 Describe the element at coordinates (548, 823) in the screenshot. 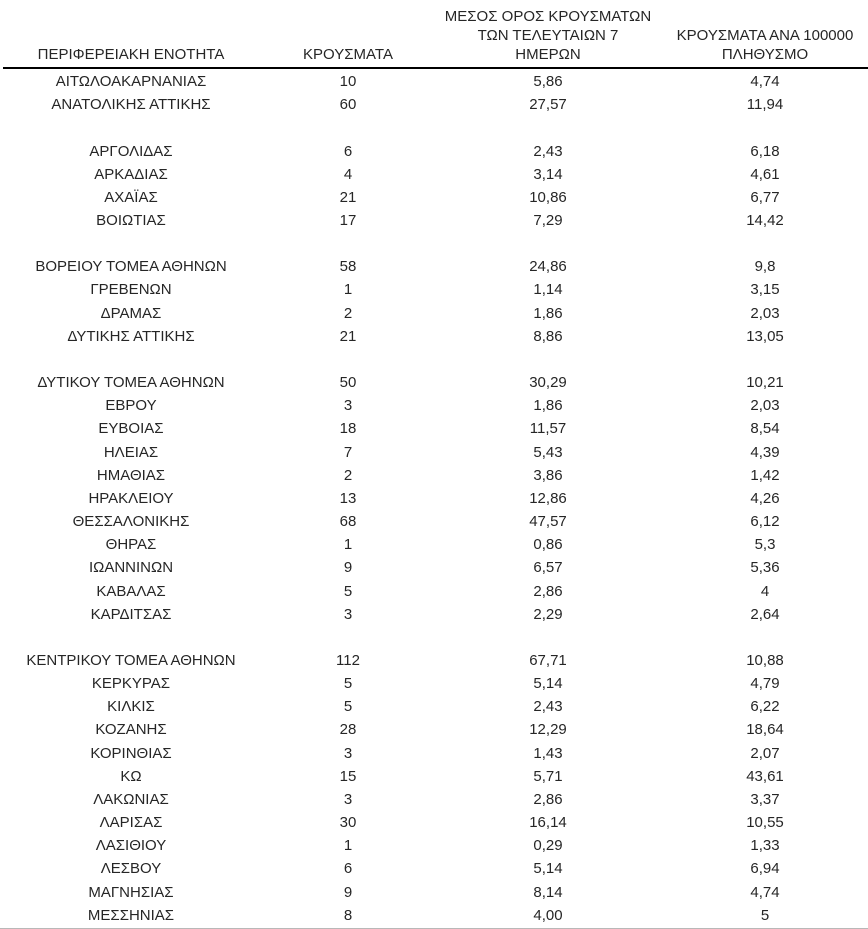

I see `cell-avg7-days: 16,14` at that location.